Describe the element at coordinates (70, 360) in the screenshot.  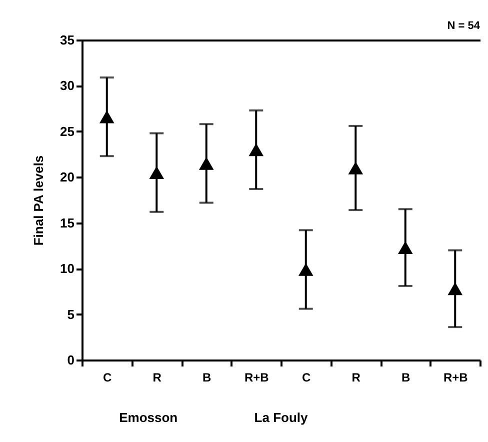
I see `y-tick-label: 0` at that location.